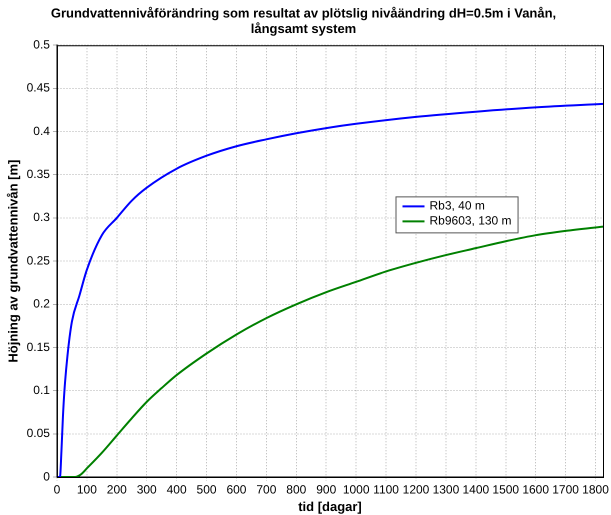  I want to click on y-axis-title: Höjning av grundvattennivån [m], so click(12, 261).